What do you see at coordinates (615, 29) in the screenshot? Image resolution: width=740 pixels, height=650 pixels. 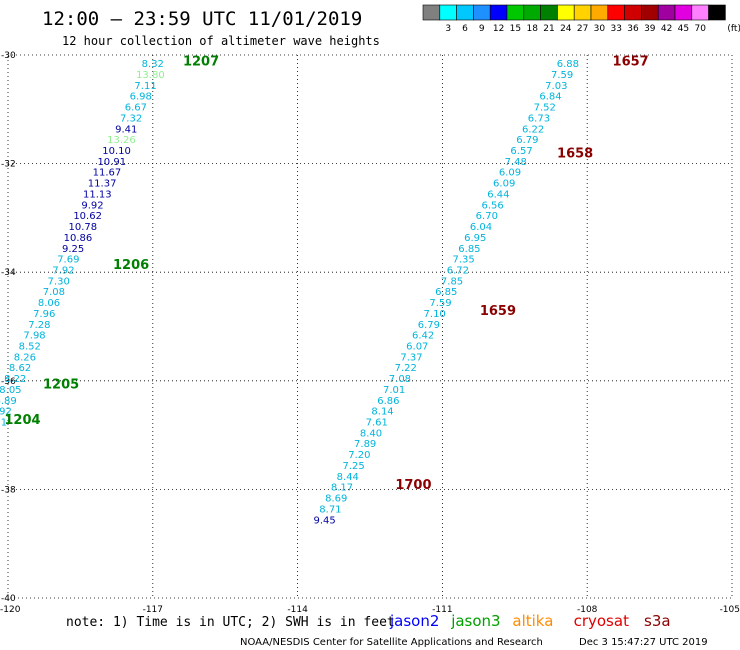 I see `legend-swatch-label: 33` at bounding box center [615, 29].